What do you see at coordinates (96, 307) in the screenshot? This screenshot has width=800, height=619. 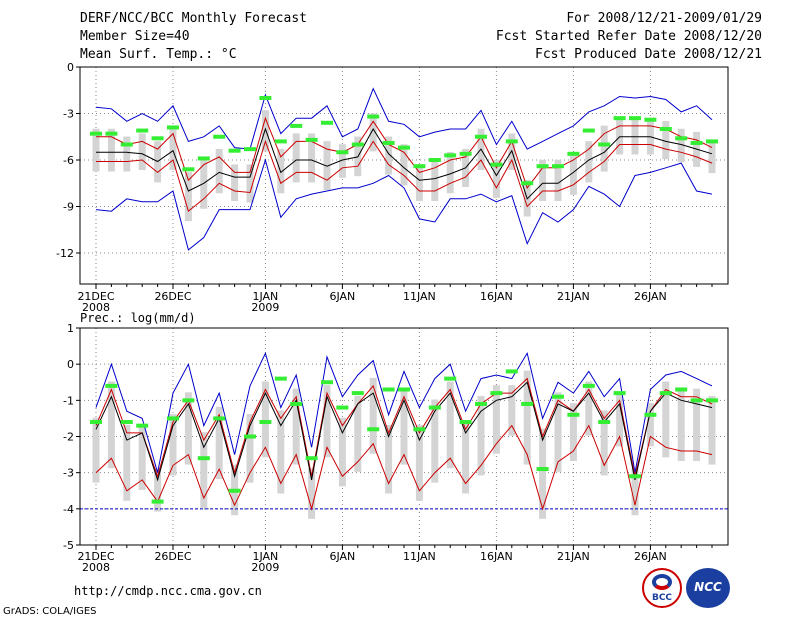 I see `x-tick-year-label: 2008` at bounding box center [96, 307].